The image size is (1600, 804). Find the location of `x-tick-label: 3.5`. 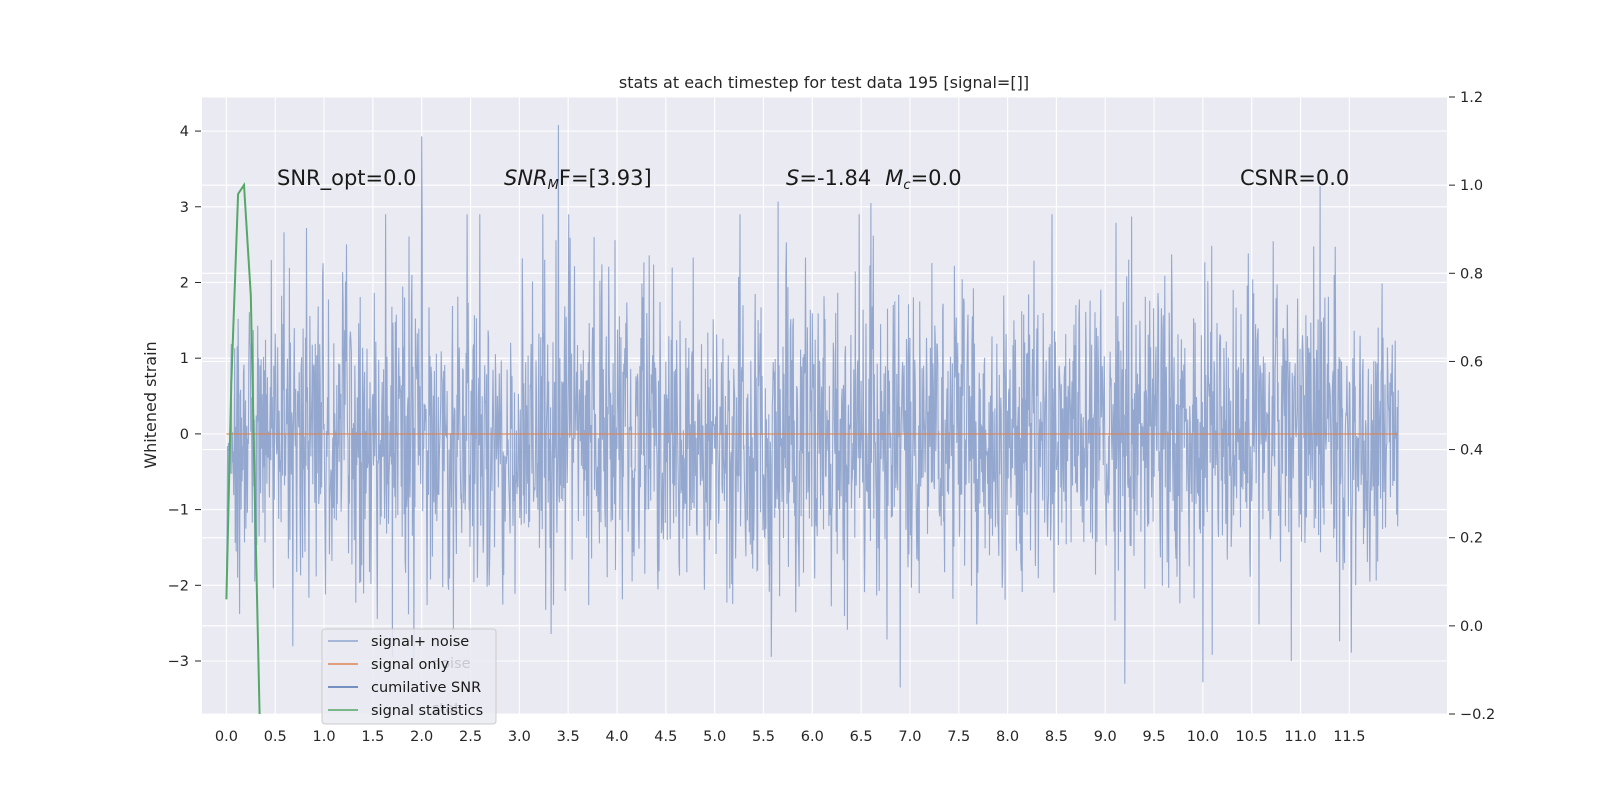

x-tick-label: 3.5 is located at coordinates (568, 737).